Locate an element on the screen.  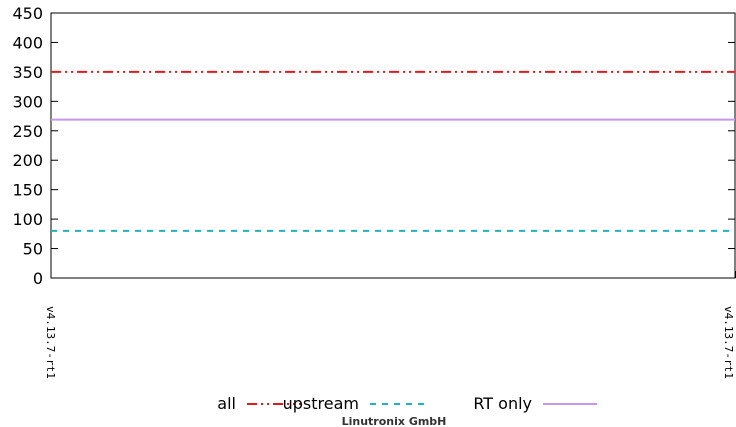
y-tick-label: 300 is located at coordinates (27, 101).